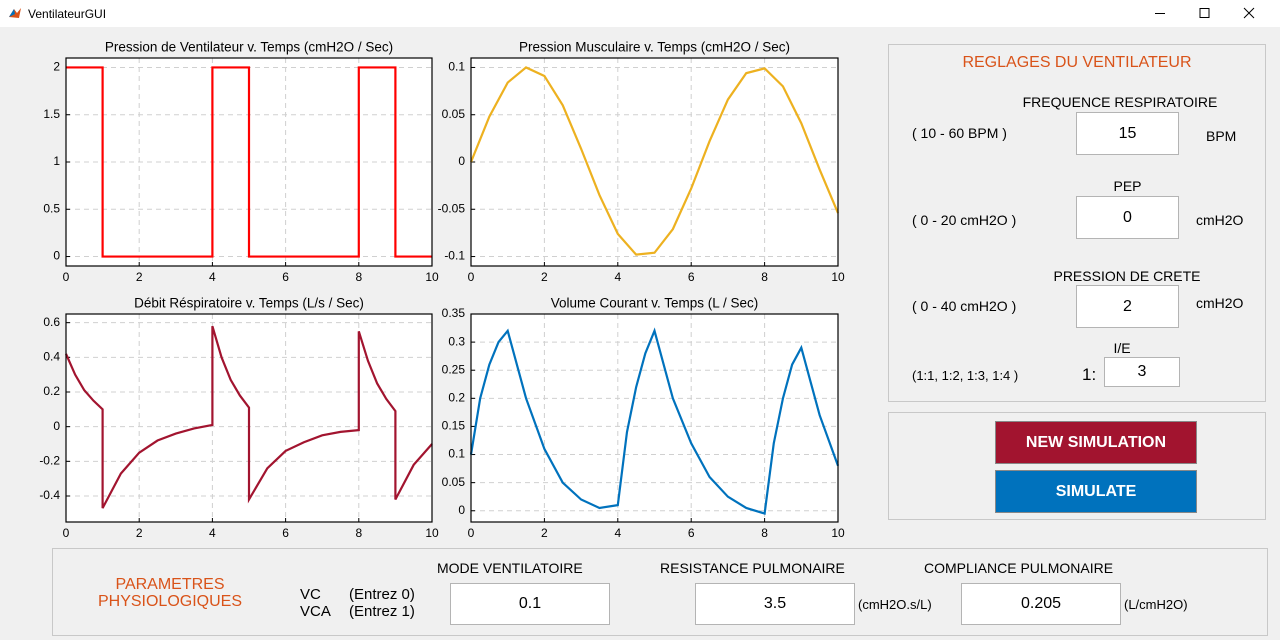 This screenshot has height=640, width=1280. What do you see at coordinates (456, 341) in the screenshot?
I see `y-tick-label: 0.3` at bounding box center [456, 341].